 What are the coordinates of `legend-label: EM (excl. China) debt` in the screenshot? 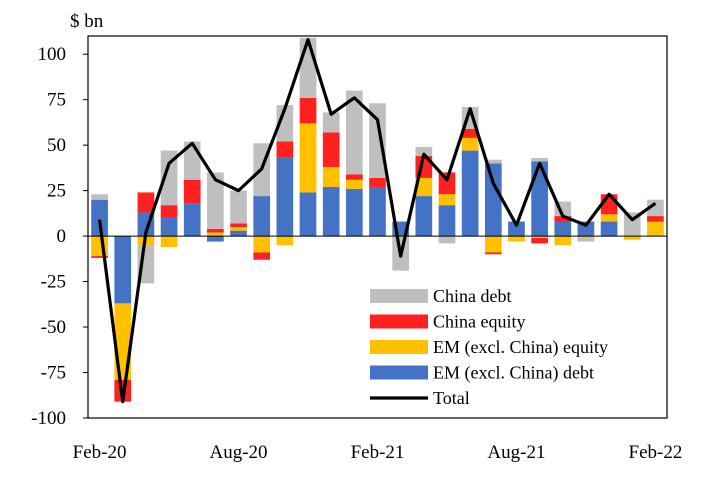 It's located at (513, 373).